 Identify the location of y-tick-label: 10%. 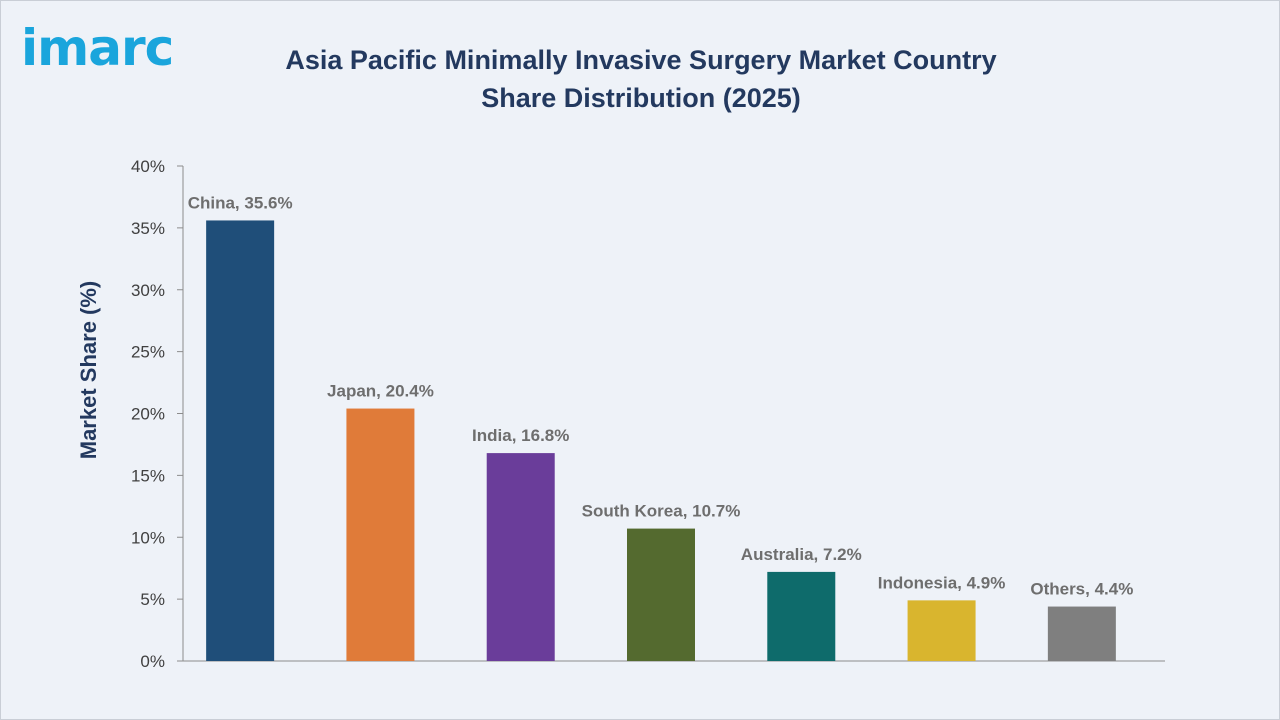
(148, 537).